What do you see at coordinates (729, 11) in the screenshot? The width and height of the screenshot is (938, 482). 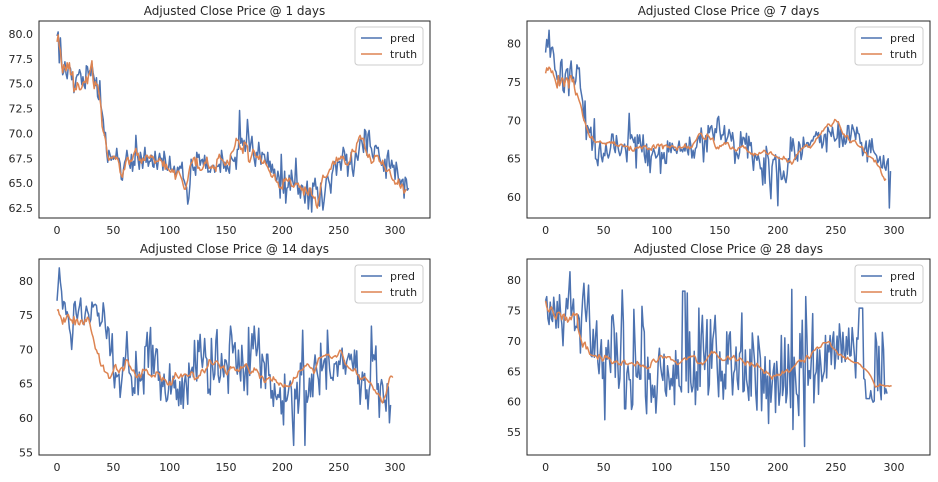 I see `chart-title: Adjusted Close Price @ 7 days` at bounding box center [729, 11].